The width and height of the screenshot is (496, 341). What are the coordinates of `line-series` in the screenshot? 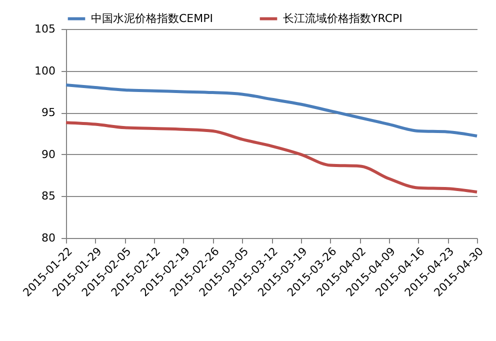 It's located at (271, 111).